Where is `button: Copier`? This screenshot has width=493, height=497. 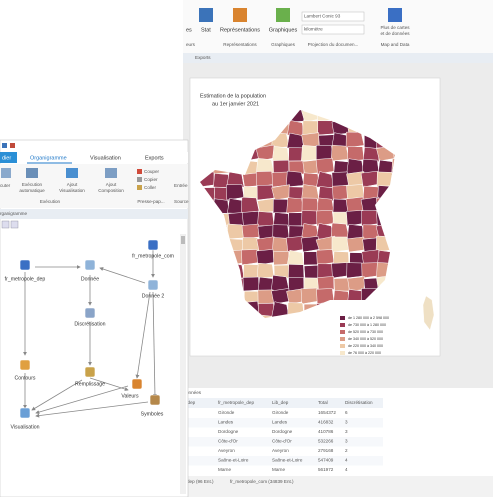
button: Copier is located at coordinates (151, 179).